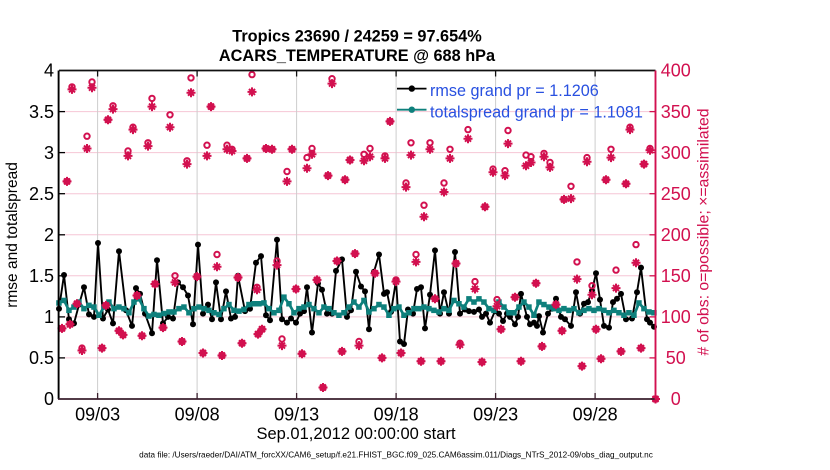  I want to click on svg-text: 150, so click(676, 276).